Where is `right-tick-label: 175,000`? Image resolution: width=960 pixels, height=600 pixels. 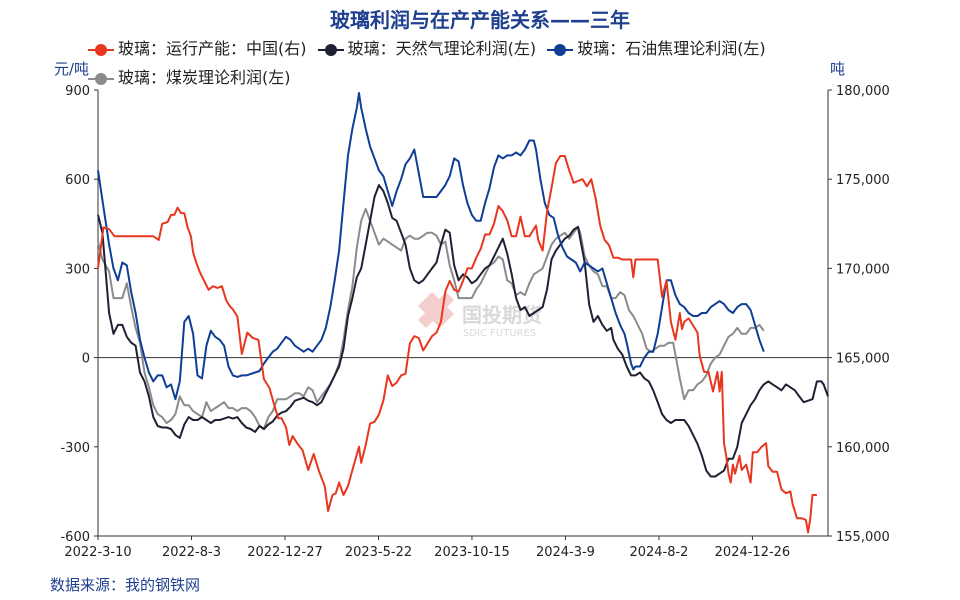 right-tick-label: 175,000 is located at coordinates (863, 180).